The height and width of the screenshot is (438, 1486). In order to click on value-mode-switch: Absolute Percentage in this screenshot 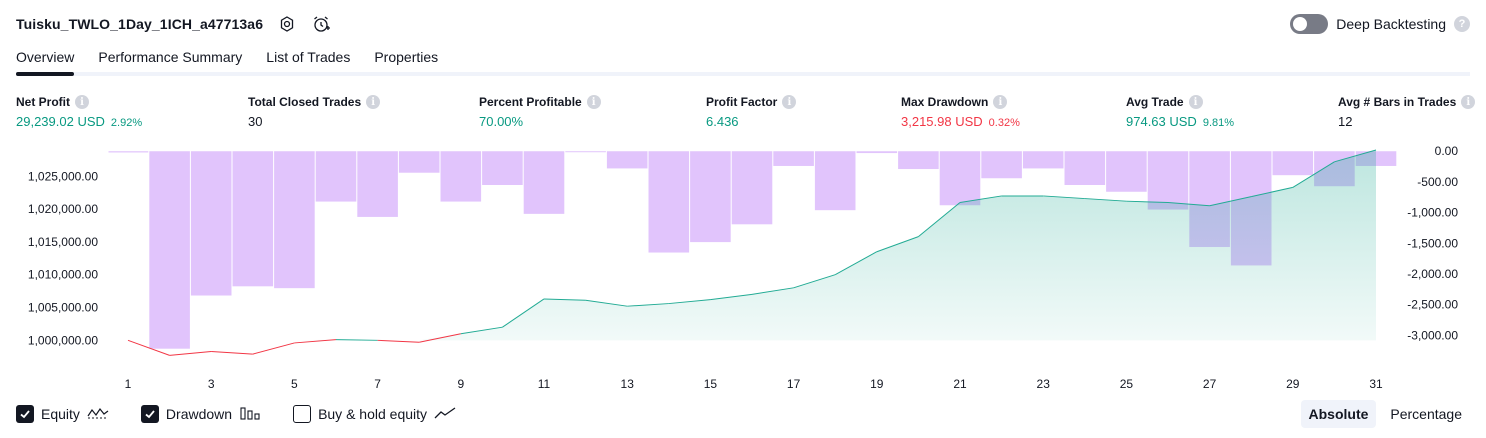, I will do `click(1385, 414)`.